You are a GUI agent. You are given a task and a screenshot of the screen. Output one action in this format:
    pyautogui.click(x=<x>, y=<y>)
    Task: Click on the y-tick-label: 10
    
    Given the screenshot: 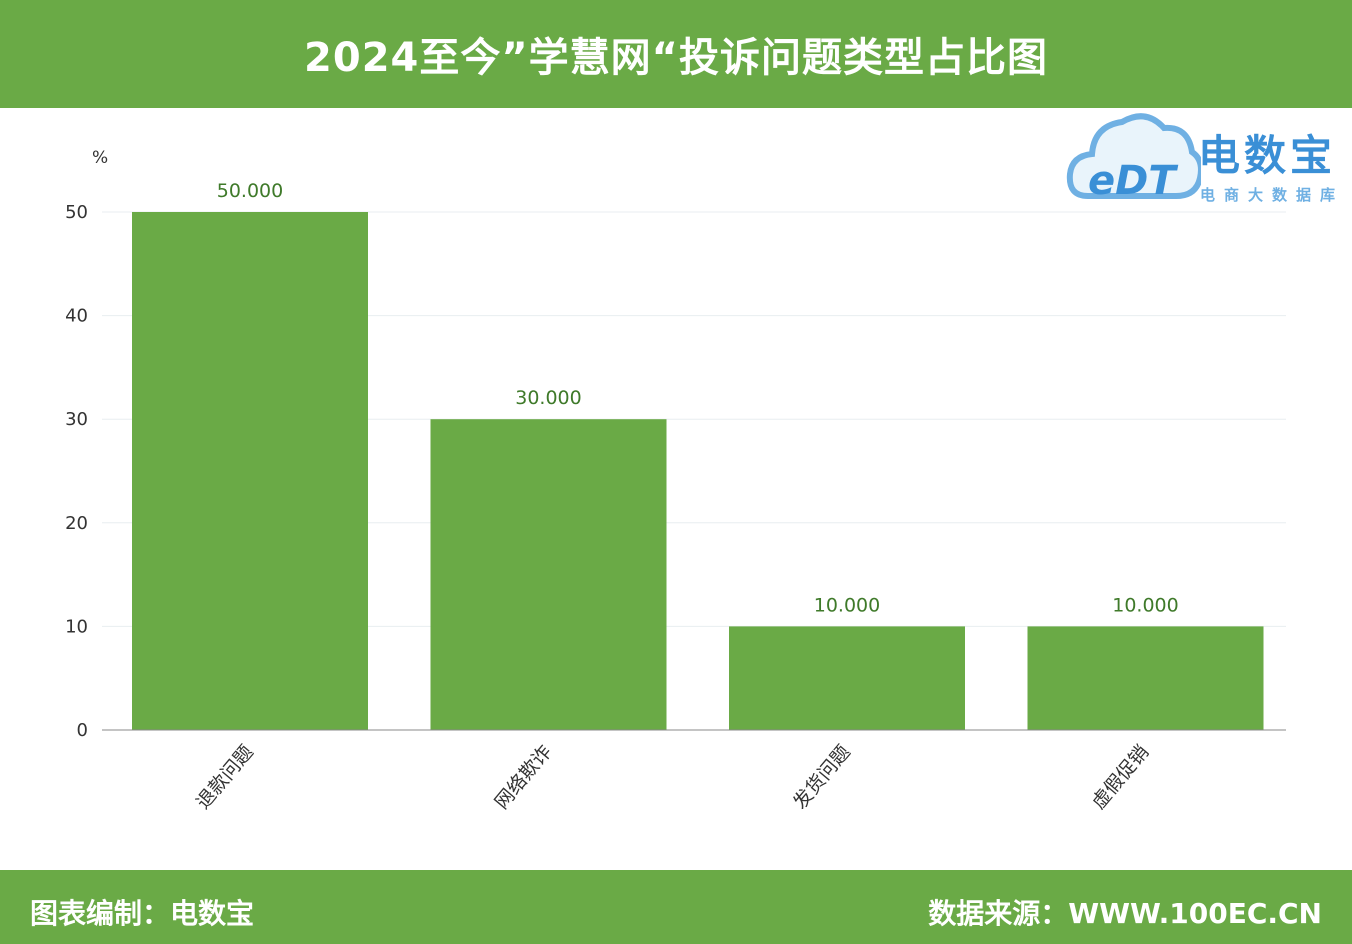 What is the action you would take?
    pyautogui.click(x=76, y=626)
    